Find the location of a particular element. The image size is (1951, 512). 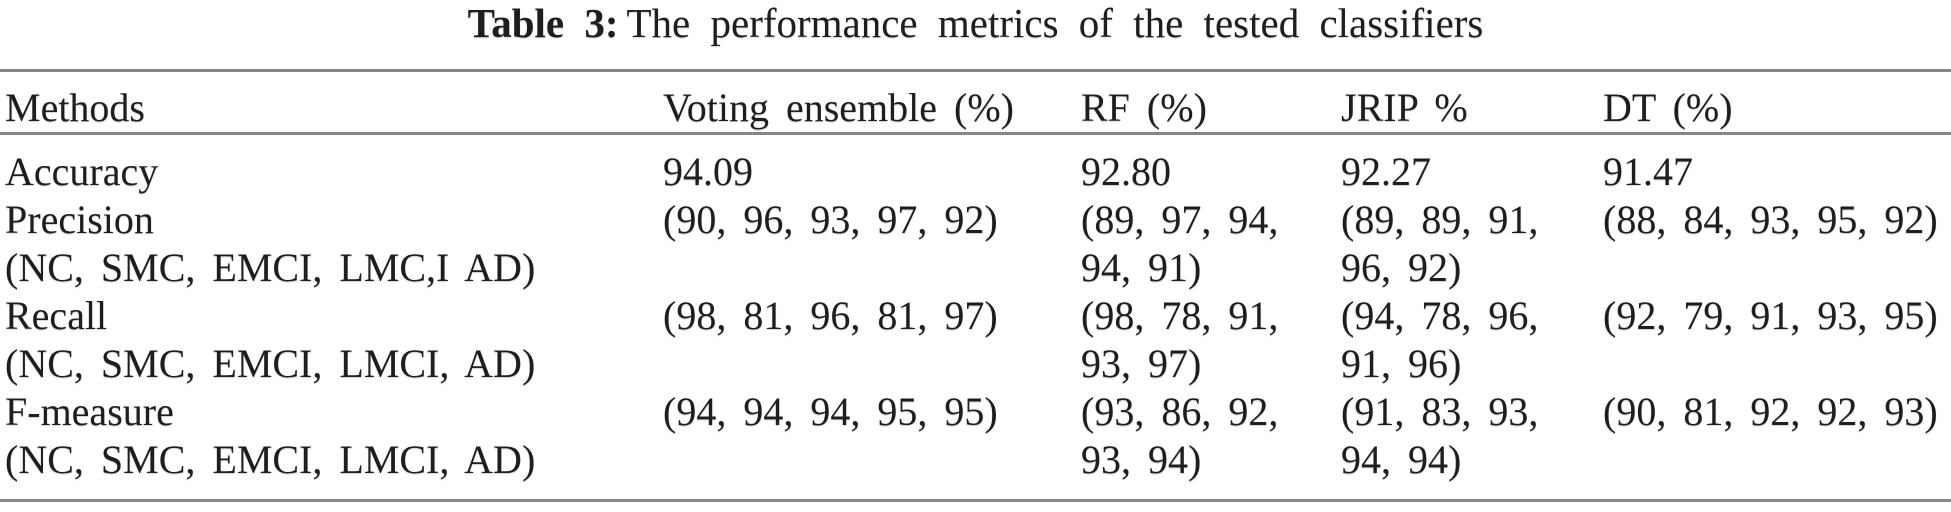

cell-accuracy-method: Accuracy is located at coordinates (82, 171).